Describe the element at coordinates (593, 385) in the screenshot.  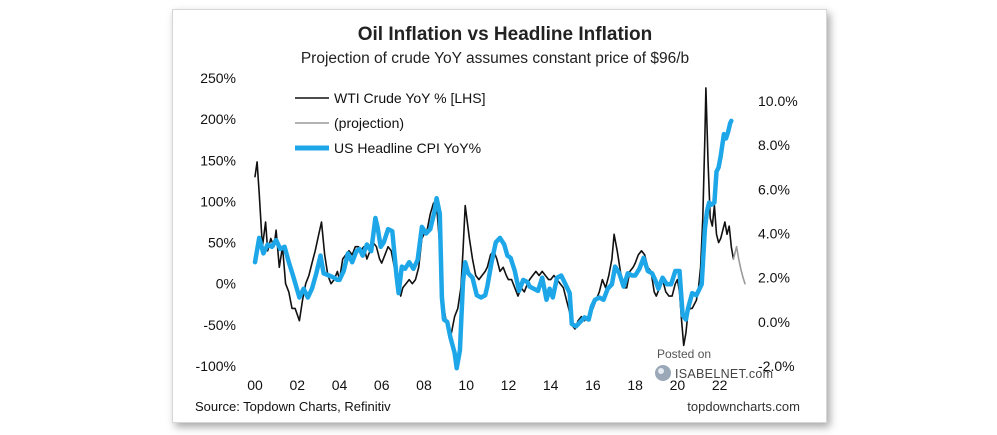
I see `x-tick-label: 16` at that location.